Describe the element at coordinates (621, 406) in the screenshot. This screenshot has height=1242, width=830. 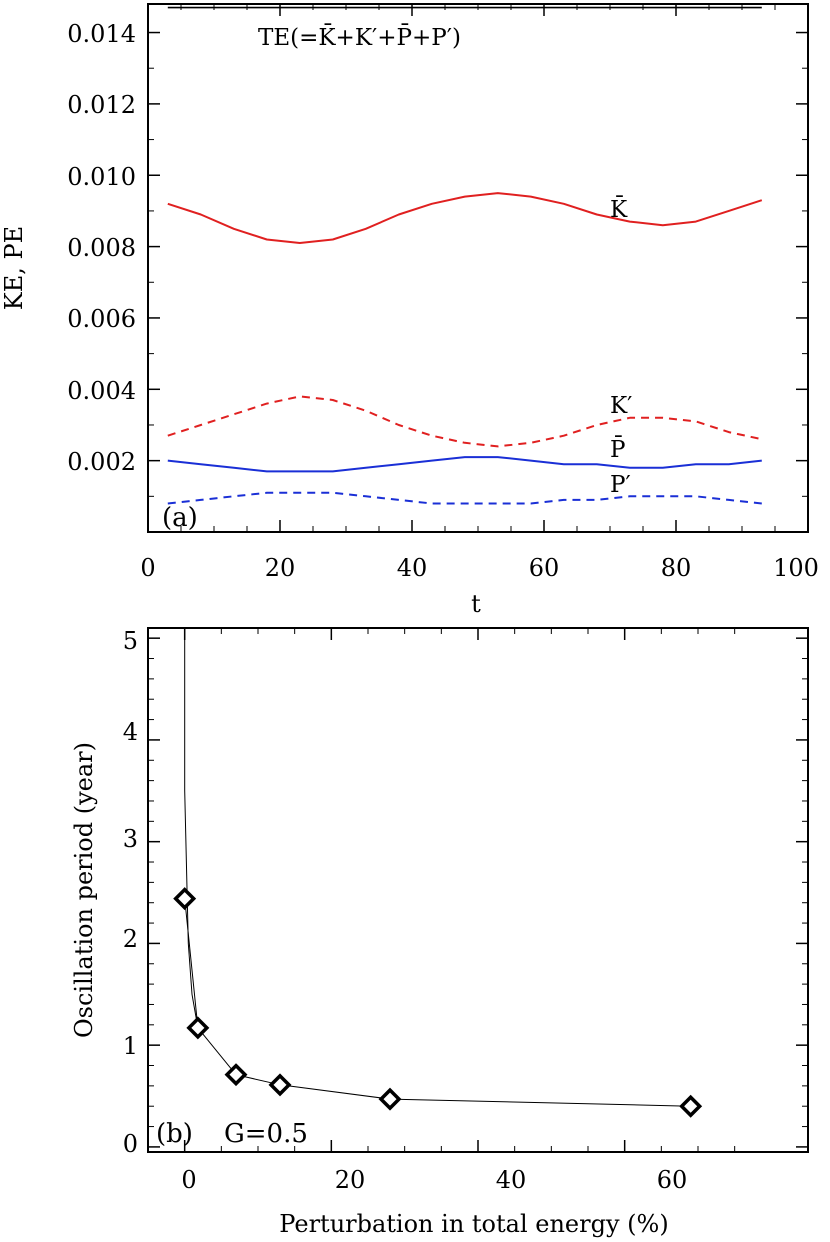
I see `series-label-k-prime: K′` at that location.